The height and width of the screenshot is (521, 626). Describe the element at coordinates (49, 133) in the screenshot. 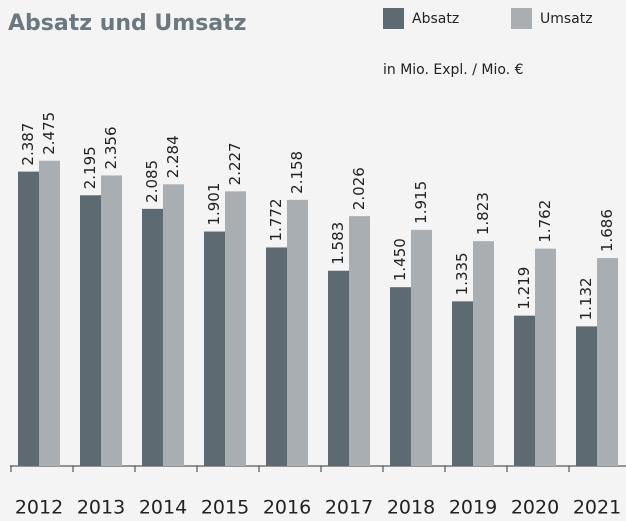

I see `value-label: 2.475` at that location.